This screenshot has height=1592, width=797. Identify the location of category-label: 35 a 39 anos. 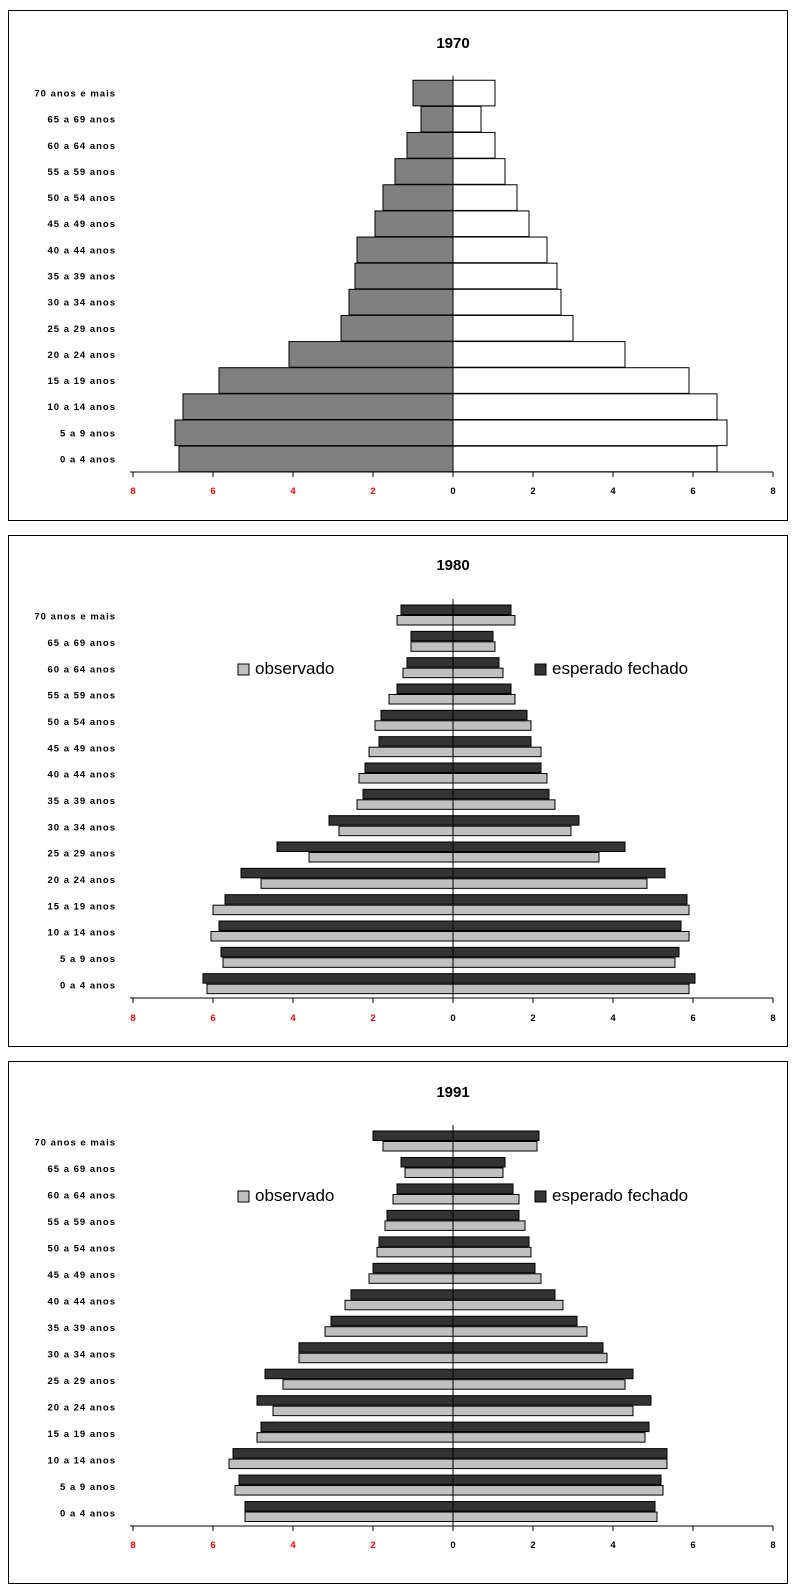
(81, 277).